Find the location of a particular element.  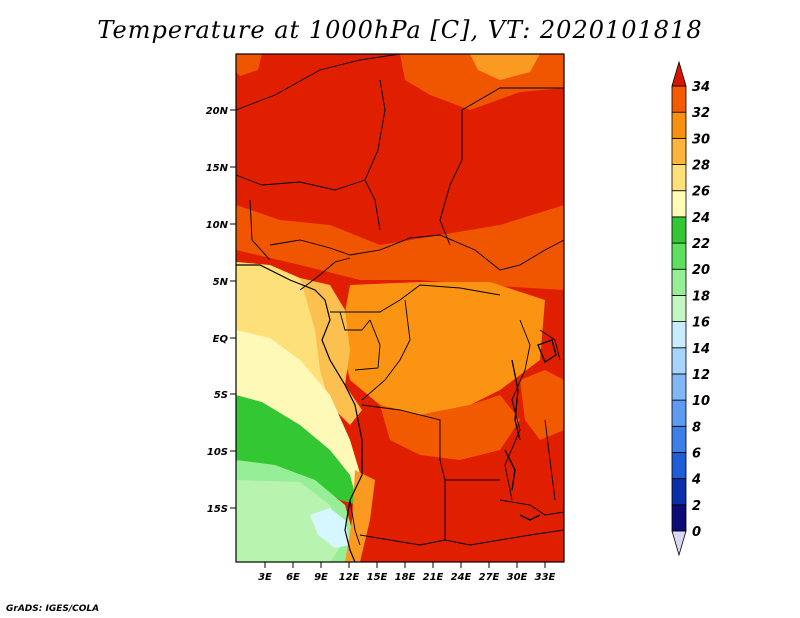

lat-tick-label: 10N is located at coordinates (217, 225).